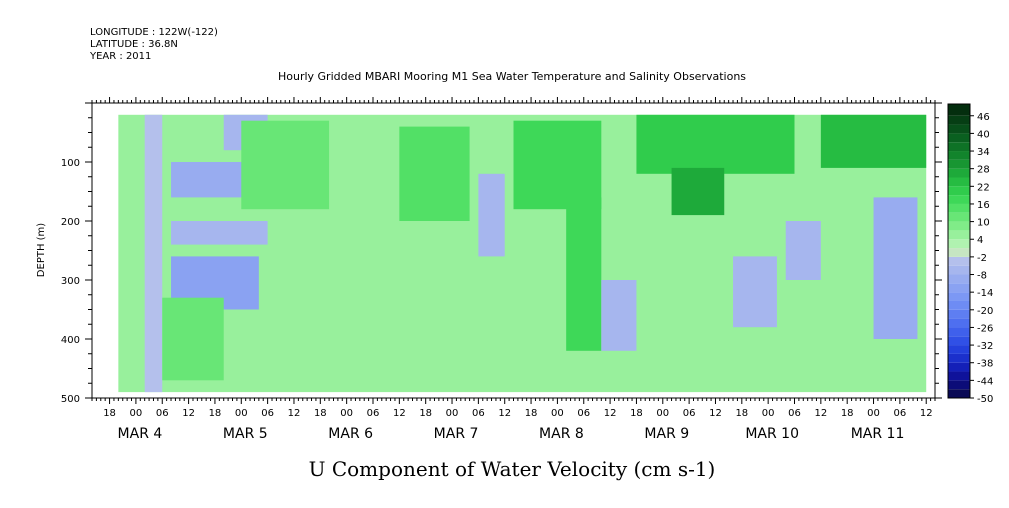 This screenshot has width=1009, height=508. Describe the element at coordinates (983, 170) in the screenshot. I see `colorbar-level-label: 28` at that location.